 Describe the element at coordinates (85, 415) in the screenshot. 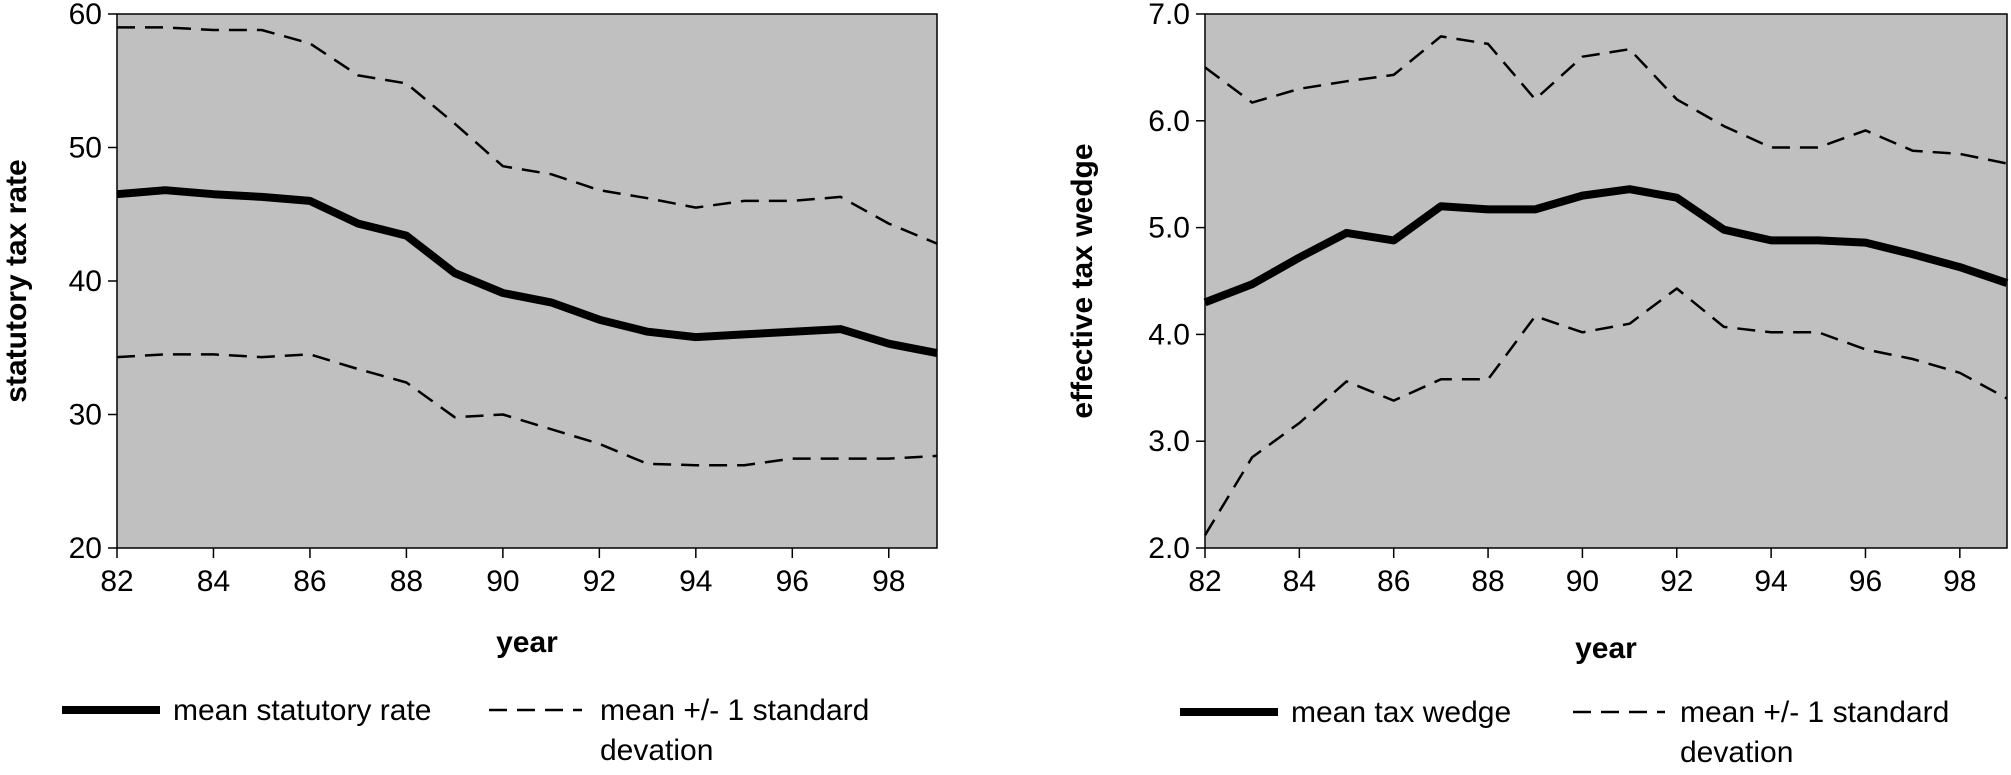

I see `y-tick-label: 30` at that location.